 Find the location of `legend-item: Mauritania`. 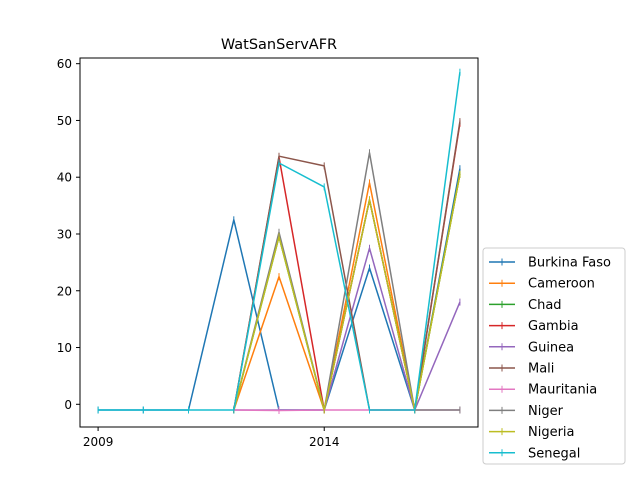

legend-item: Mauritania is located at coordinates (543, 390).